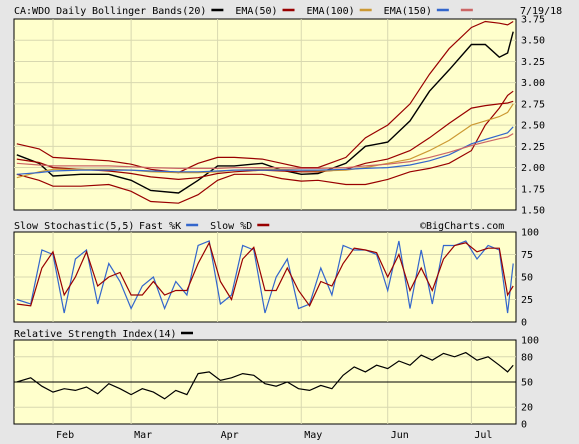 The image size is (579, 444). Describe the element at coordinates (462, 226) in the screenshot. I see `bigcharts-watermark: ©BigCharts.com` at that location.